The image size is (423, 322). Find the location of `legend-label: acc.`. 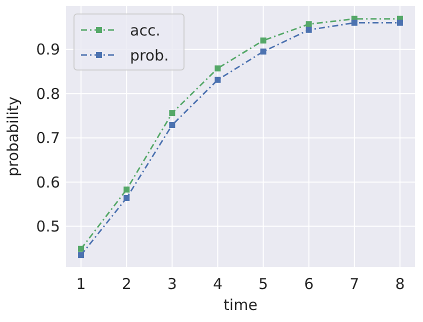

legend-label: acc. is located at coordinates (145, 30).